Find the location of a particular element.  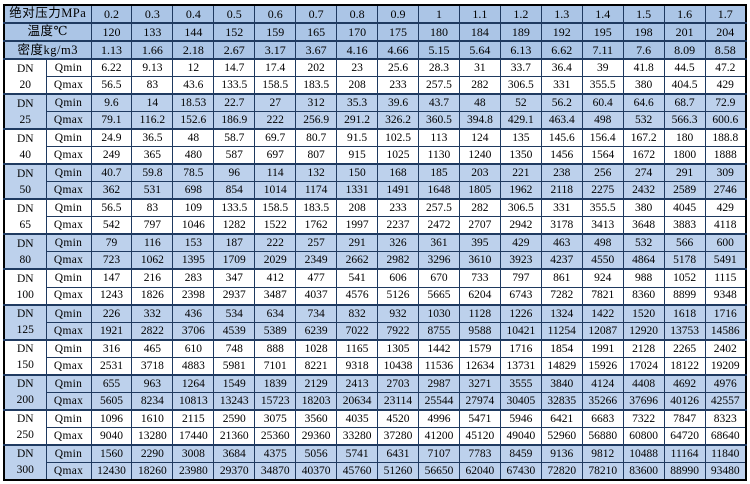

qmin-value-cell: 7107 is located at coordinates (439, 453).